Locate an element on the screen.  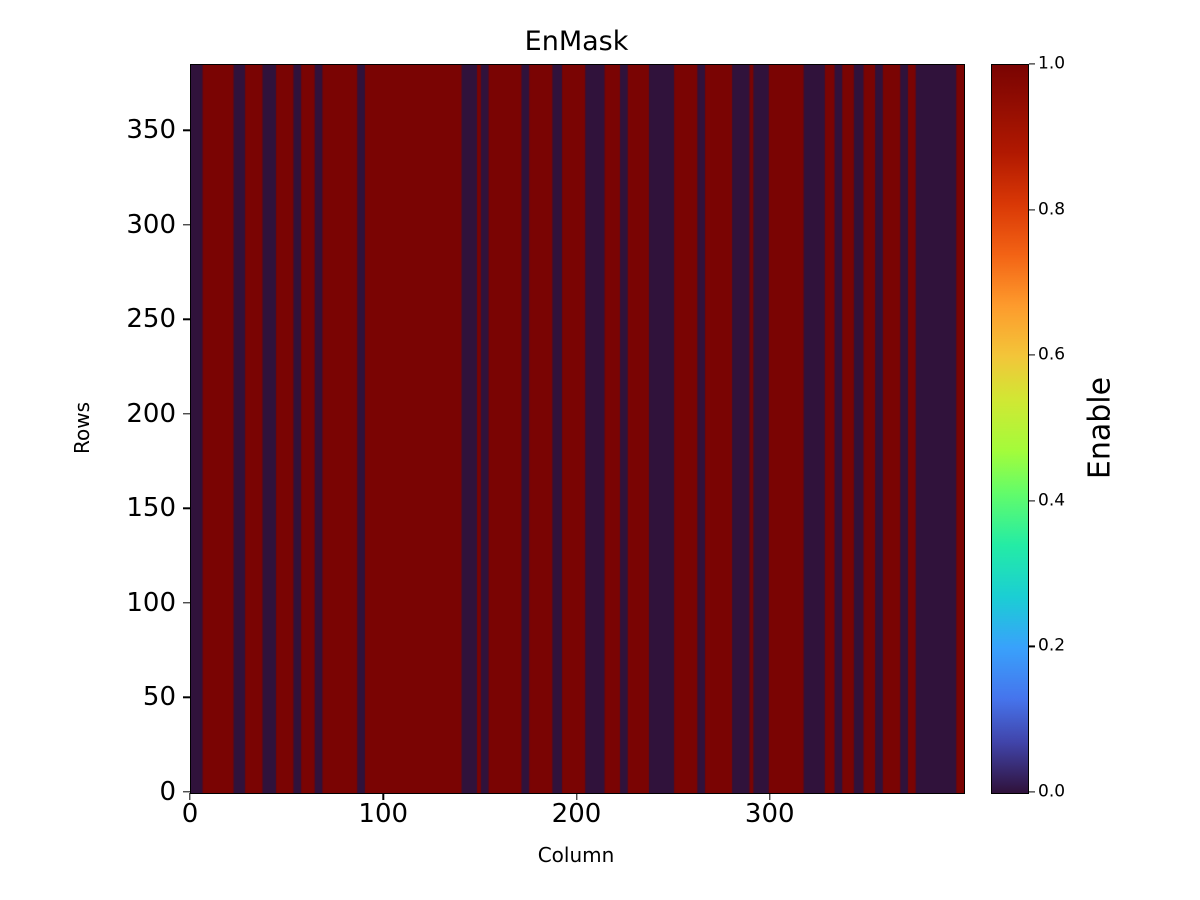
colorbar-tick-label: 0.8 is located at coordinates (1052, 209).